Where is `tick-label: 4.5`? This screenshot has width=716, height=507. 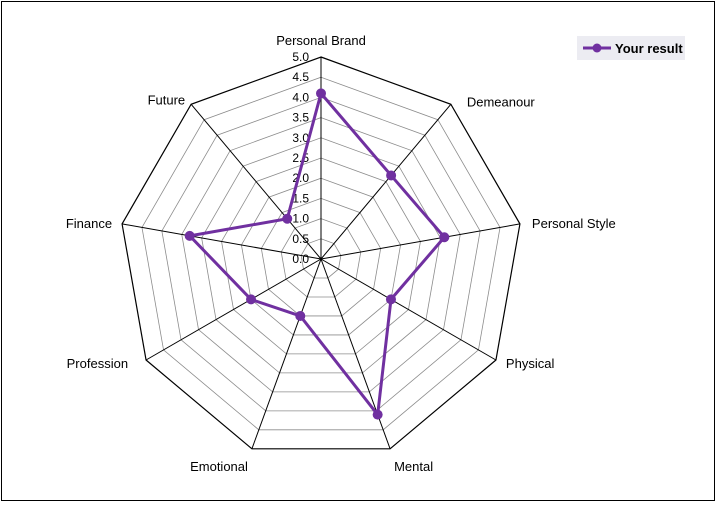 tick-label: 4.5 is located at coordinates (300, 77).